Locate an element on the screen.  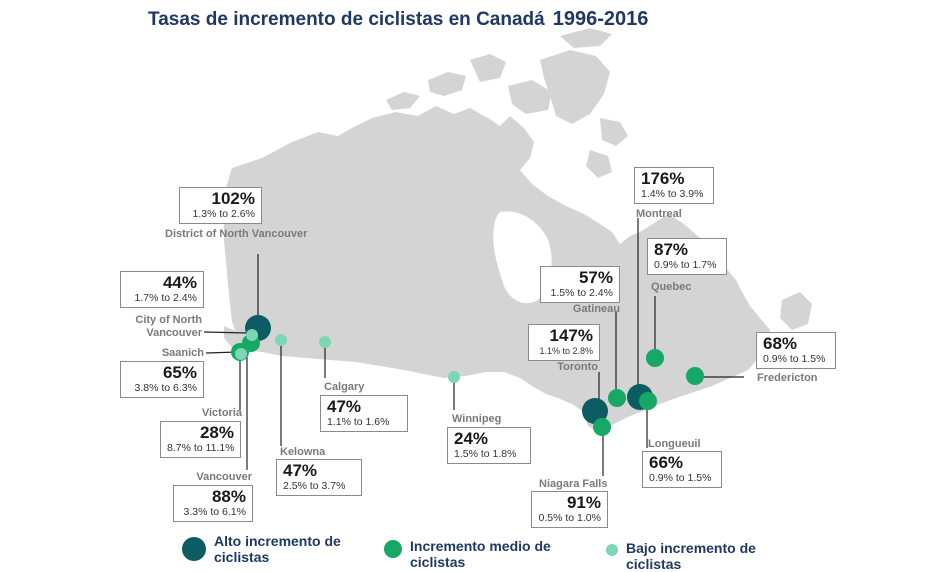
stat-box-montreal: 176% 1.4% to 3.9% is located at coordinates (674, 185).